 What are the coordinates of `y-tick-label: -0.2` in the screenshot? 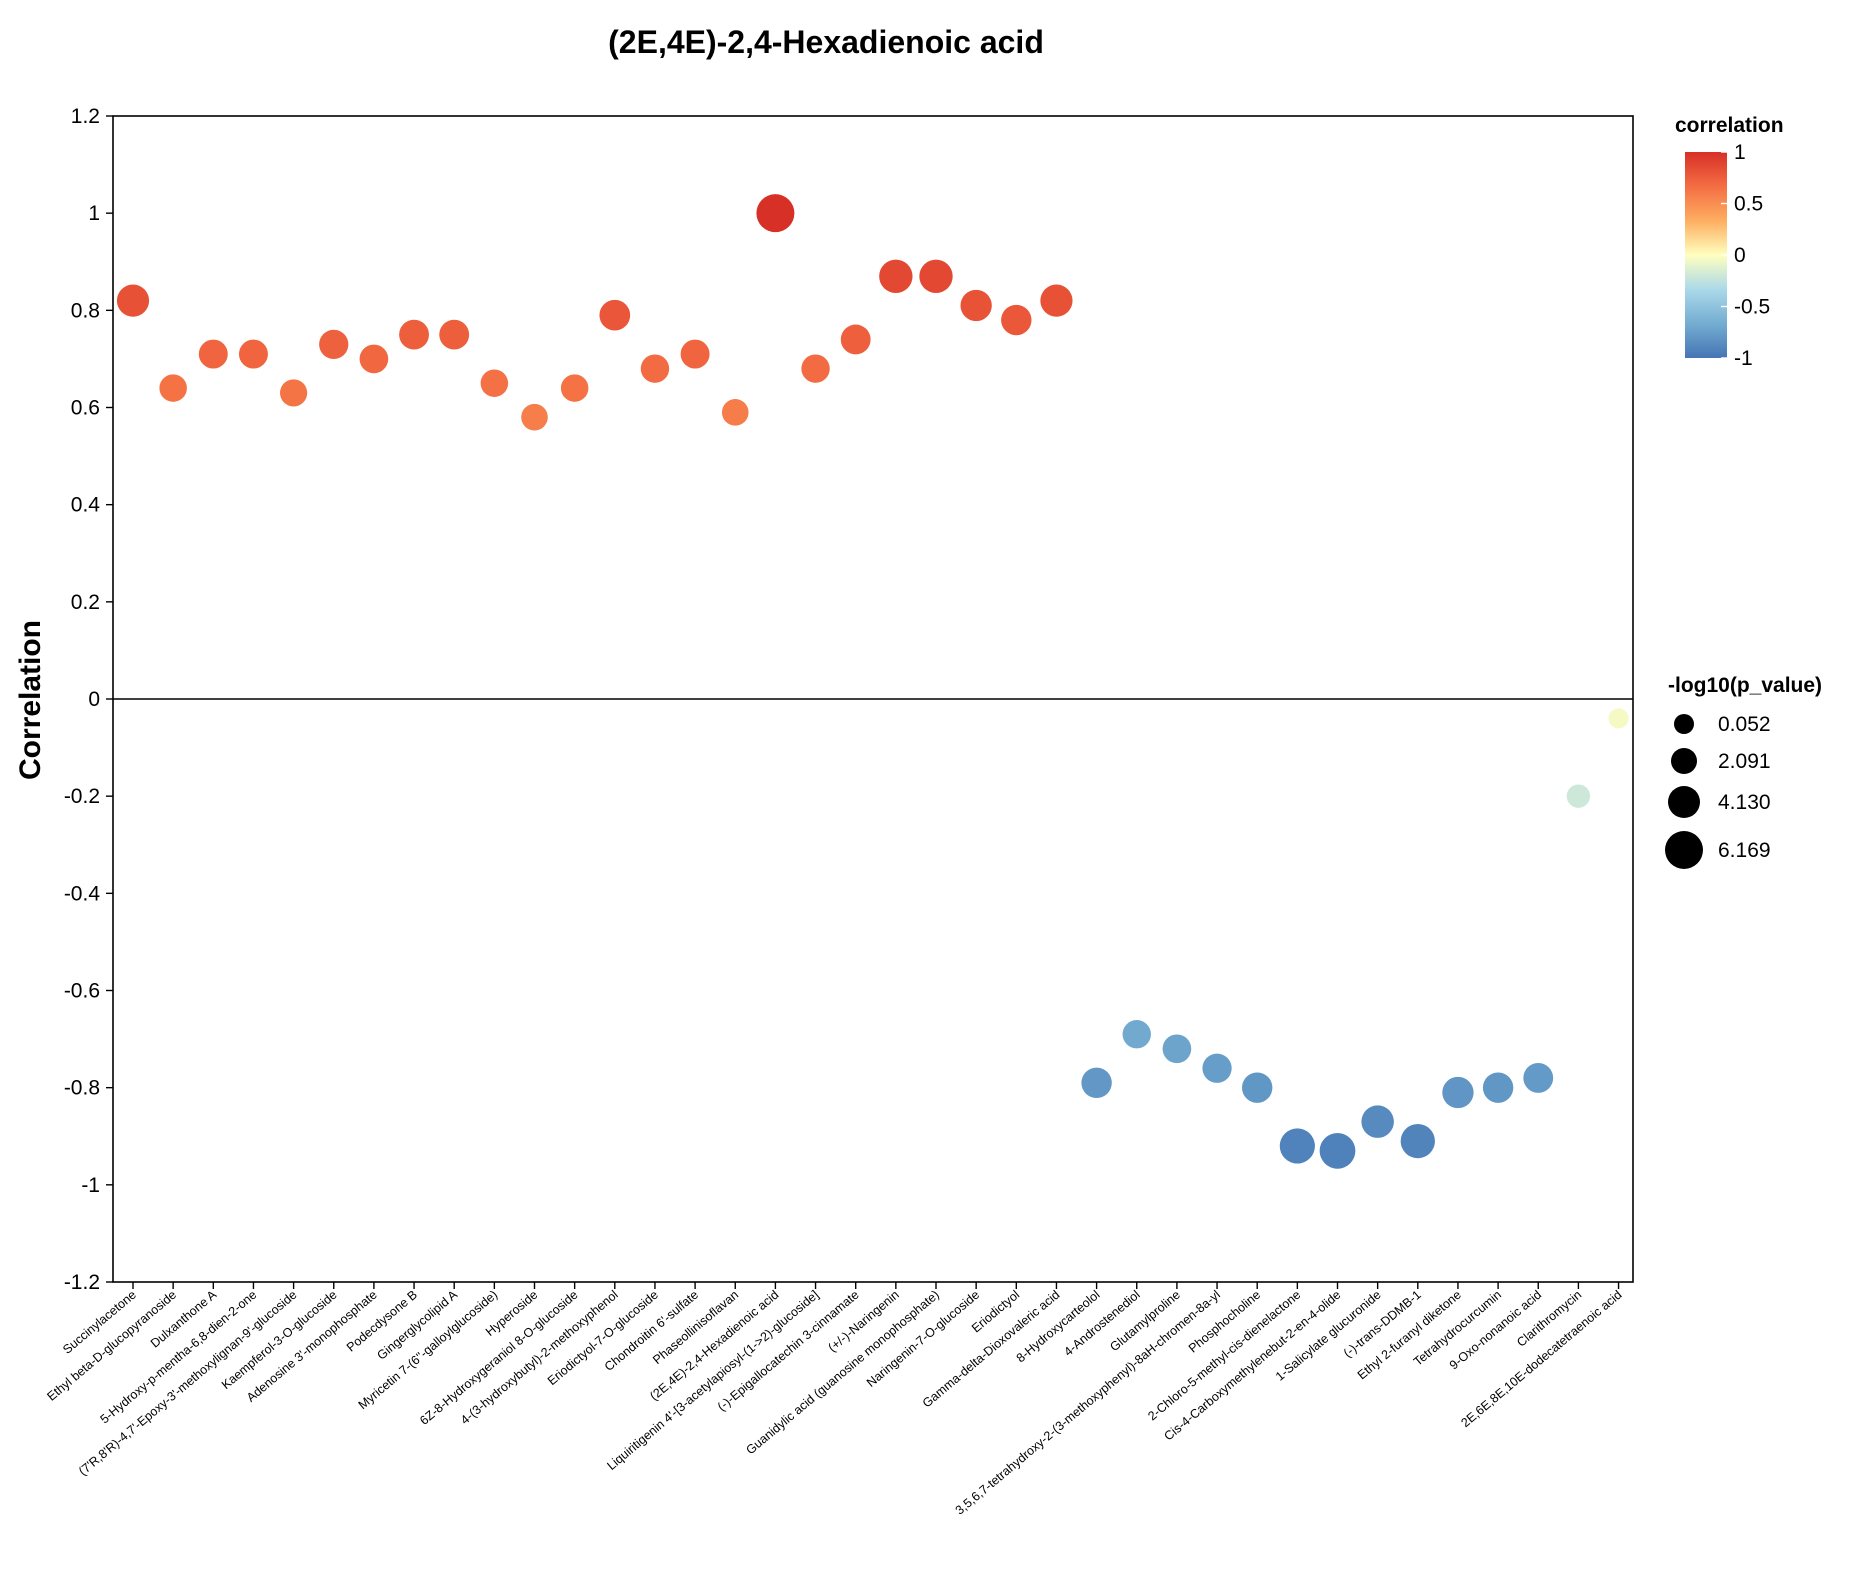 It's located at (82, 796).